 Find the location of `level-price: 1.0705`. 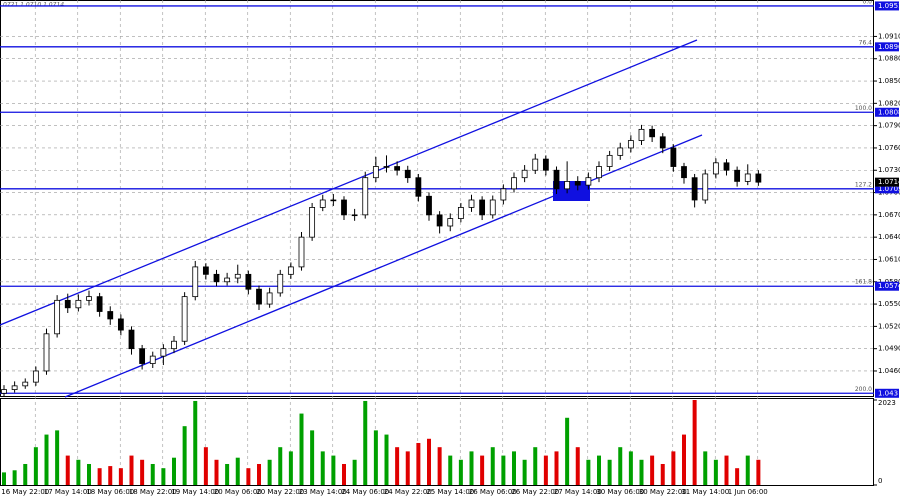

level-price: 1.0705 is located at coordinates (889, 189).